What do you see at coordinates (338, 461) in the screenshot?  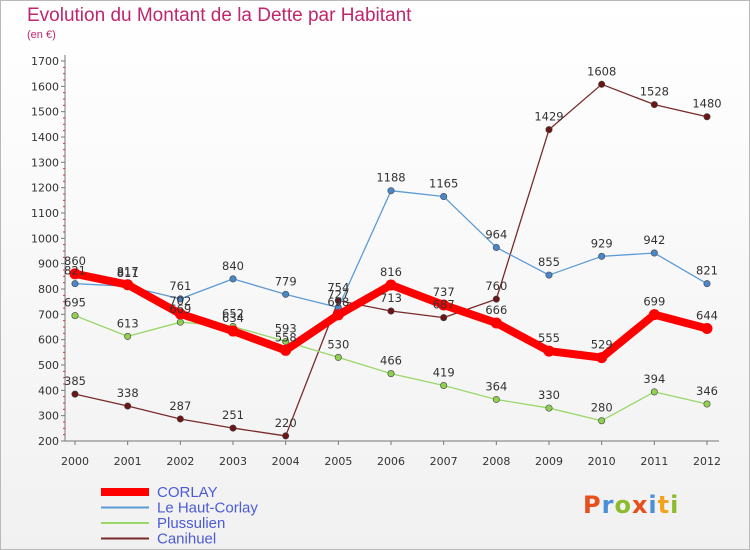 I see `x-tick-label: 2005` at bounding box center [338, 461].